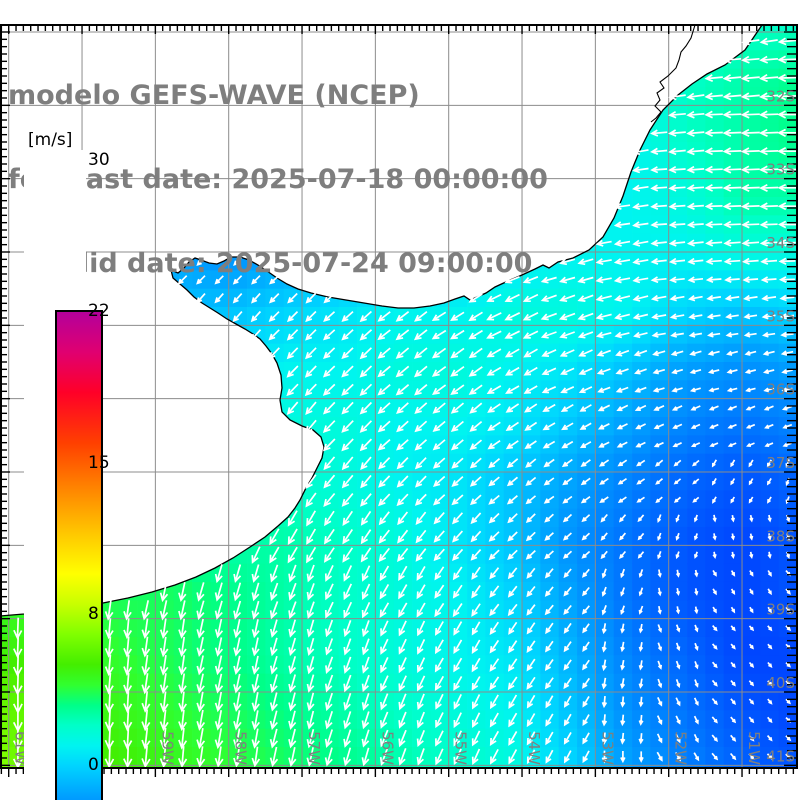  I want to click on lat-label: 39S, so click(780, 610).